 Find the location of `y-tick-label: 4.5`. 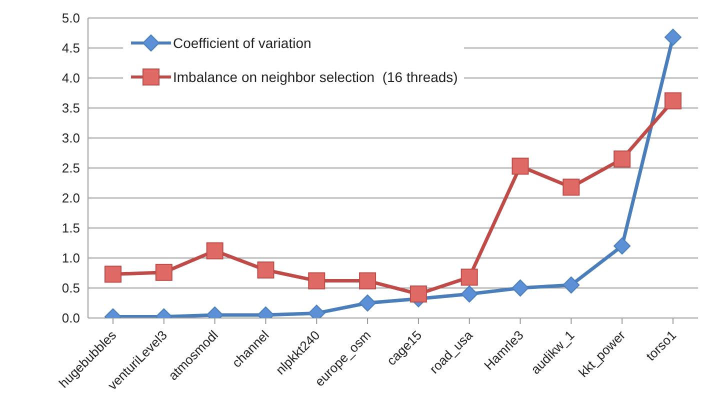

y-tick-label: 4.5 is located at coordinates (71, 48).